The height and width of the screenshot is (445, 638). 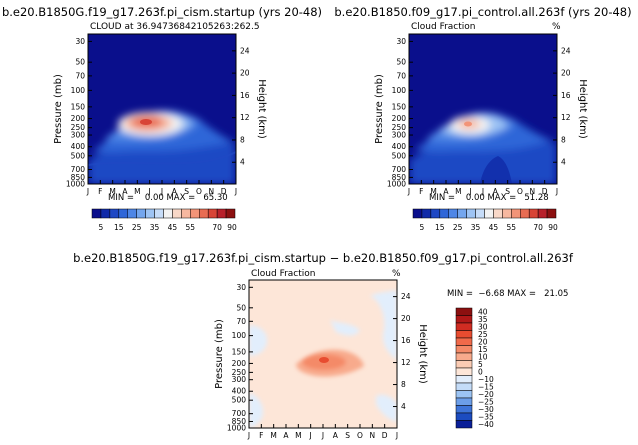 I want to click on colorbar-label: 25, so click(x=137, y=227).